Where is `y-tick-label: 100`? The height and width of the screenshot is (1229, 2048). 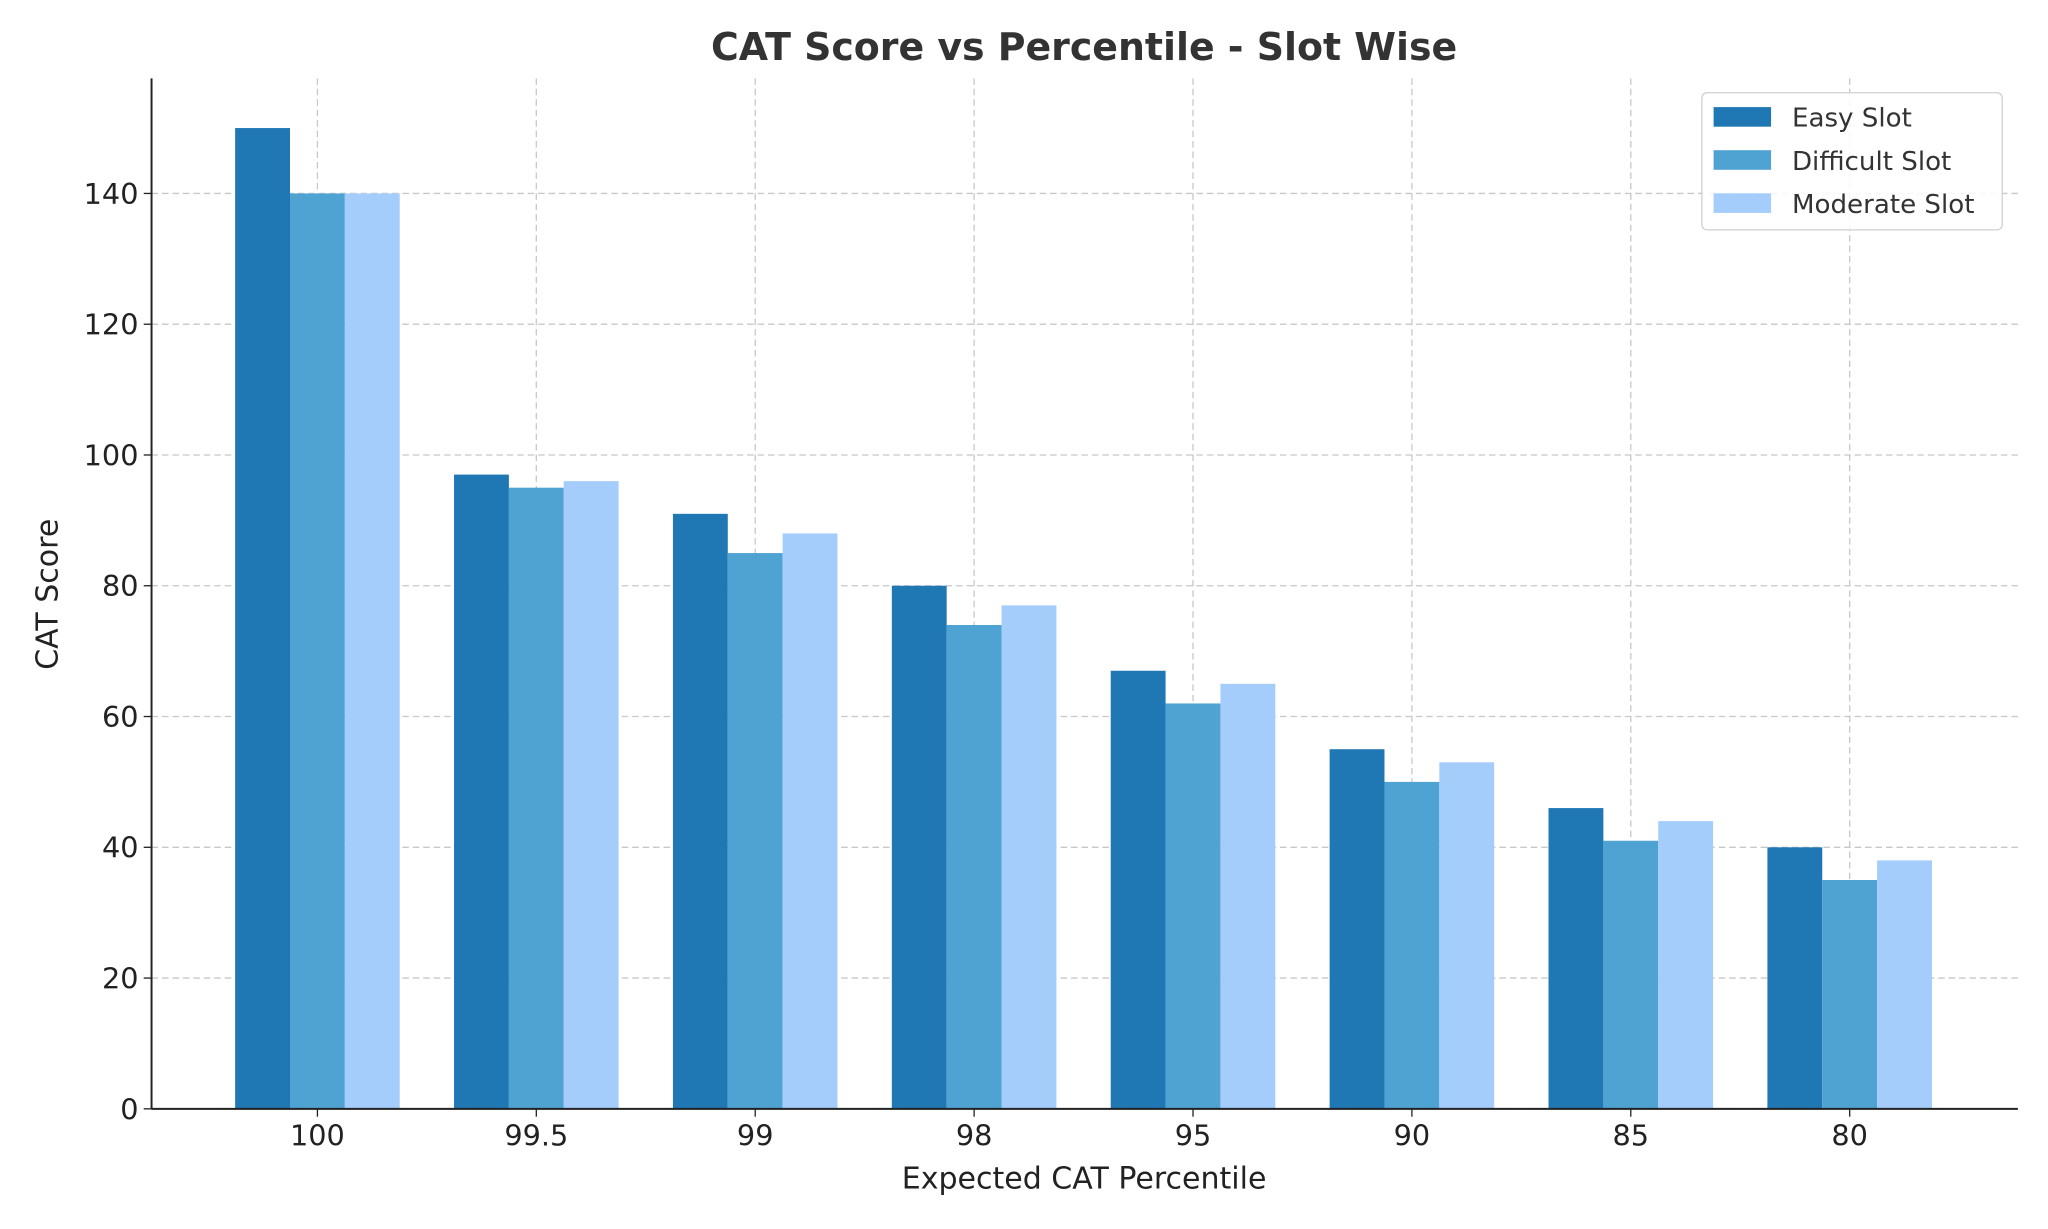
y-tick-label: 100 is located at coordinates (111, 455).